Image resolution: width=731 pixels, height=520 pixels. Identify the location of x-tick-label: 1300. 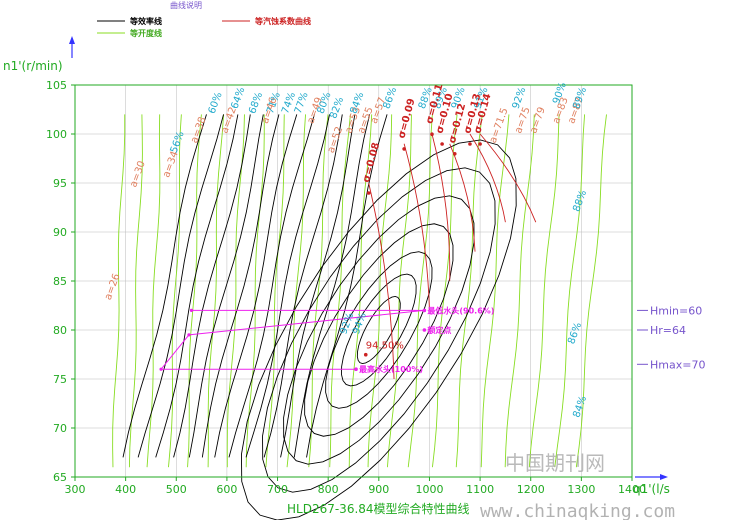
(581, 489).